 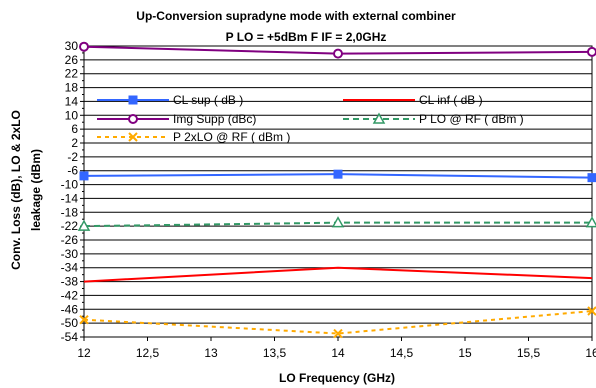 I want to click on x-tick-label: 14, so click(x=338, y=353).